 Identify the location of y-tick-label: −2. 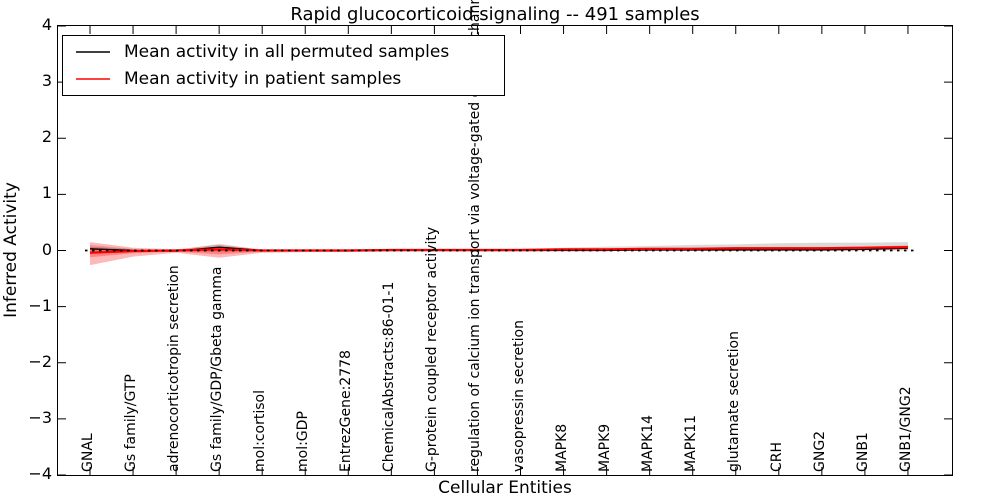
(40, 361).